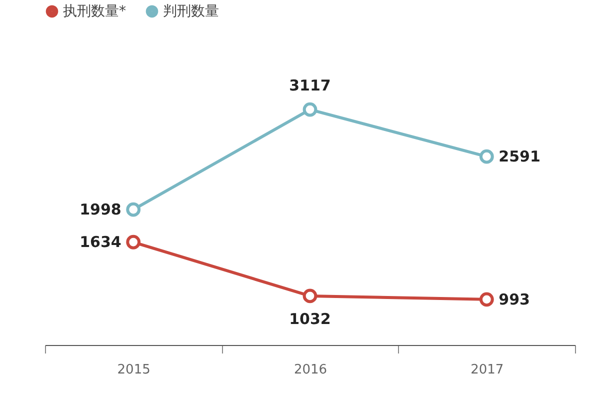  Describe the element at coordinates (191, 11) in the screenshot. I see `legend-label: 判刑数量` at that location.